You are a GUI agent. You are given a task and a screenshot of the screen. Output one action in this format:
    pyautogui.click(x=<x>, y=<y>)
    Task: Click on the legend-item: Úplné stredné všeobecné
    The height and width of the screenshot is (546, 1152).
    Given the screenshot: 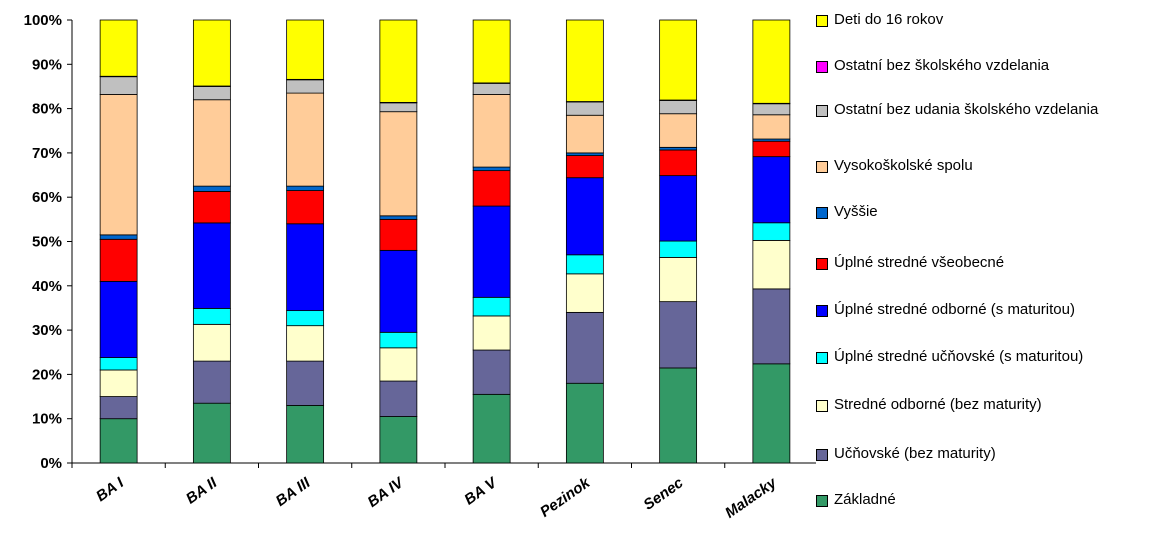 What is the action you would take?
    pyautogui.click(x=984, y=263)
    